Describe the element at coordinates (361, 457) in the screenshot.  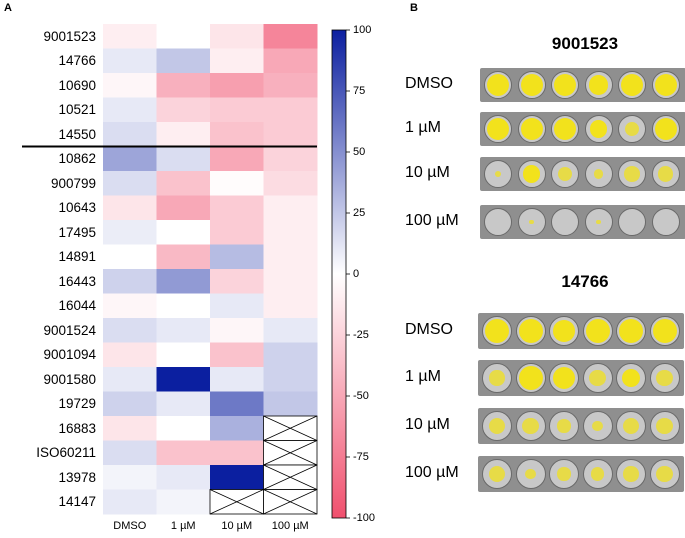
I see `colorbar-tick-label: -75` at that location.